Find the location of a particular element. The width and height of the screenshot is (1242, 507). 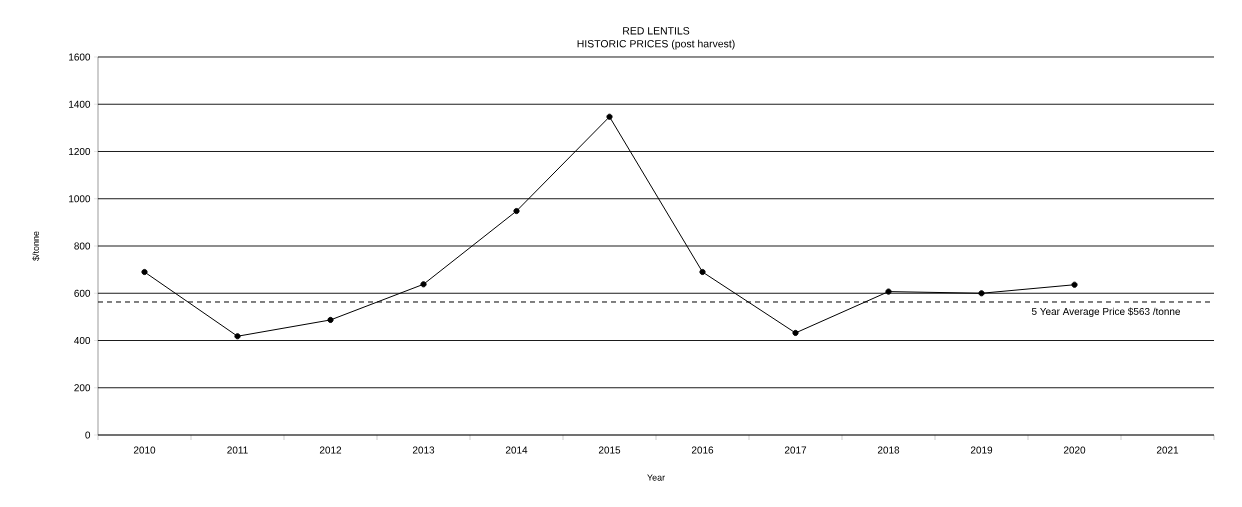

x-axis-title: Year is located at coordinates (656, 477).